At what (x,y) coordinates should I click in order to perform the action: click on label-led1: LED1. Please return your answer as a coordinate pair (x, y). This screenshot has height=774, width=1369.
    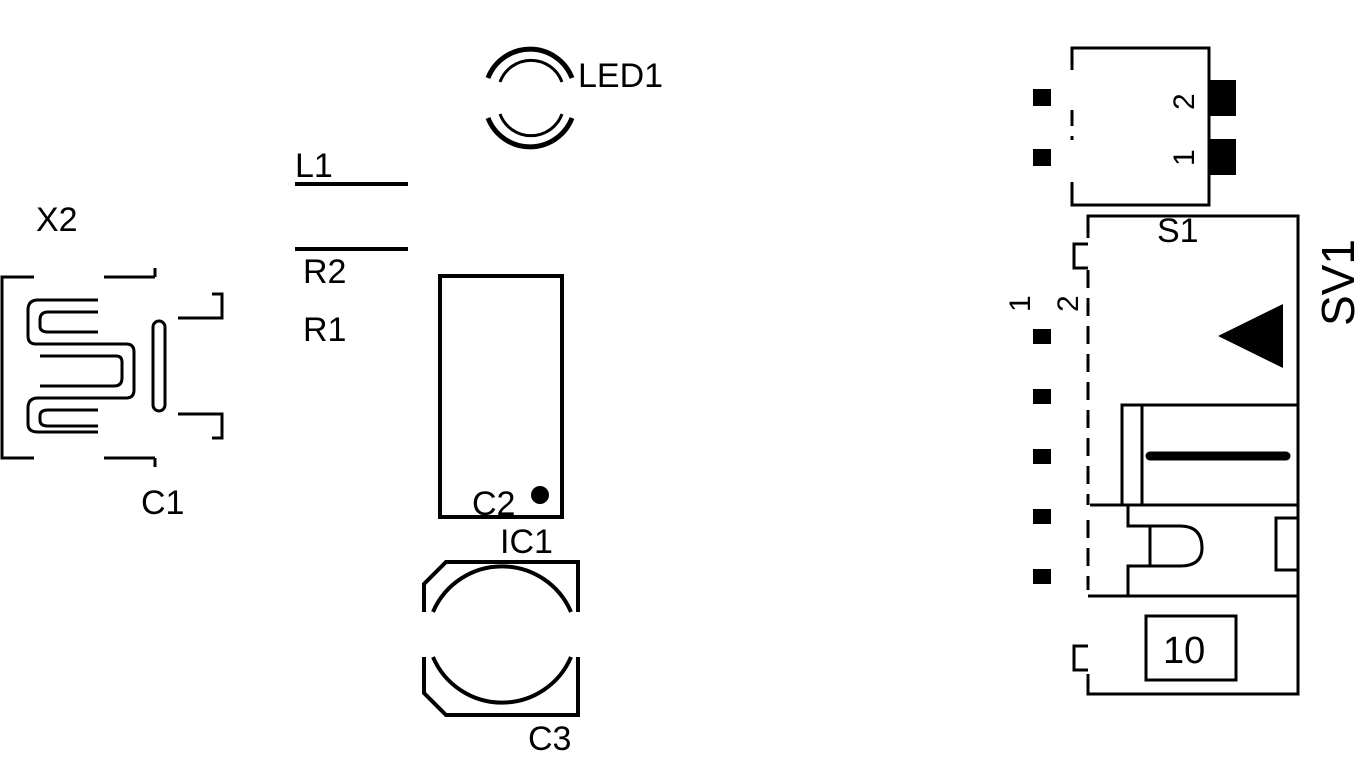
    Looking at the image, I should click on (620, 76).